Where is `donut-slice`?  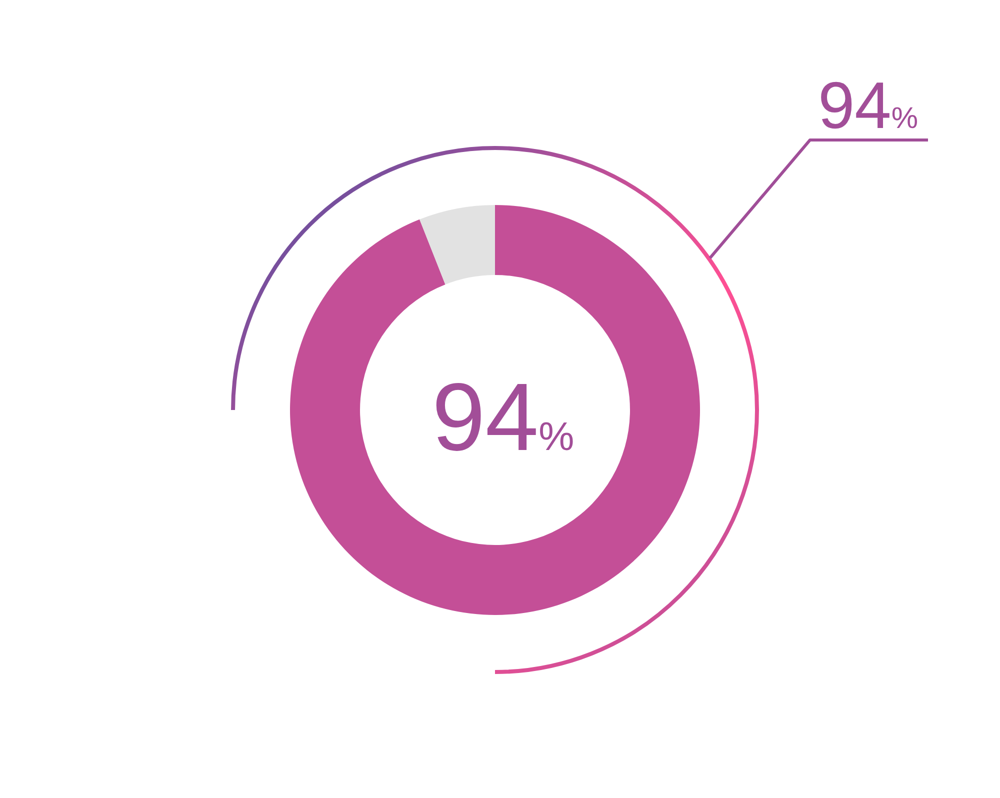 donut-slice is located at coordinates (457, 244).